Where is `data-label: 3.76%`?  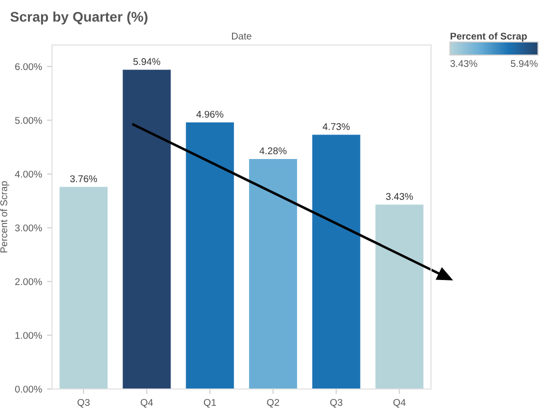
data-label: 3.76% is located at coordinates (84, 178).